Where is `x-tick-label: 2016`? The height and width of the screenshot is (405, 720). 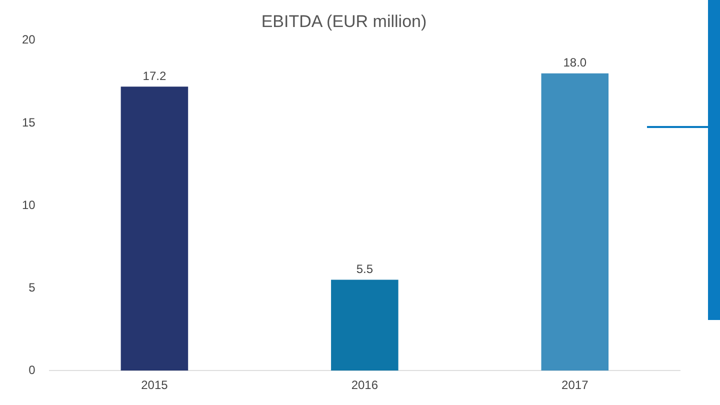 x-tick-label: 2016 is located at coordinates (364, 385).